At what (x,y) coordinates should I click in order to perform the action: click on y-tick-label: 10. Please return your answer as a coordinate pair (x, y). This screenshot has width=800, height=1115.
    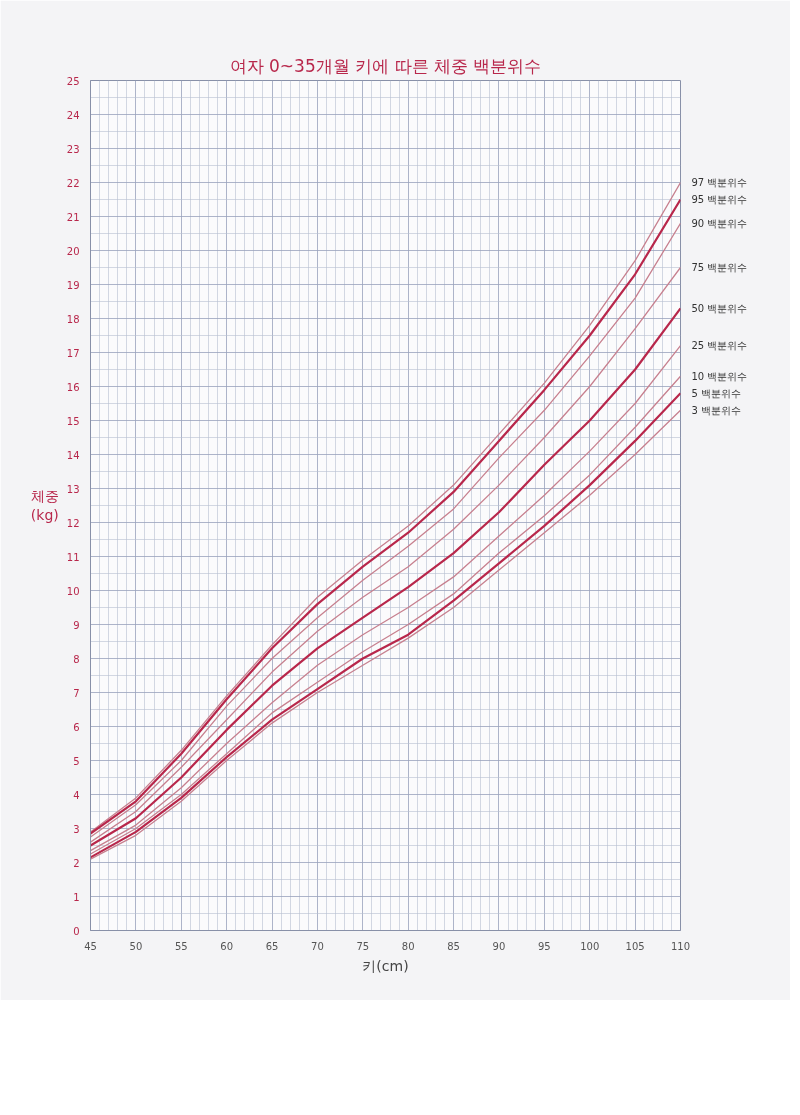
    Looking at the image, I should click on (73, 591).